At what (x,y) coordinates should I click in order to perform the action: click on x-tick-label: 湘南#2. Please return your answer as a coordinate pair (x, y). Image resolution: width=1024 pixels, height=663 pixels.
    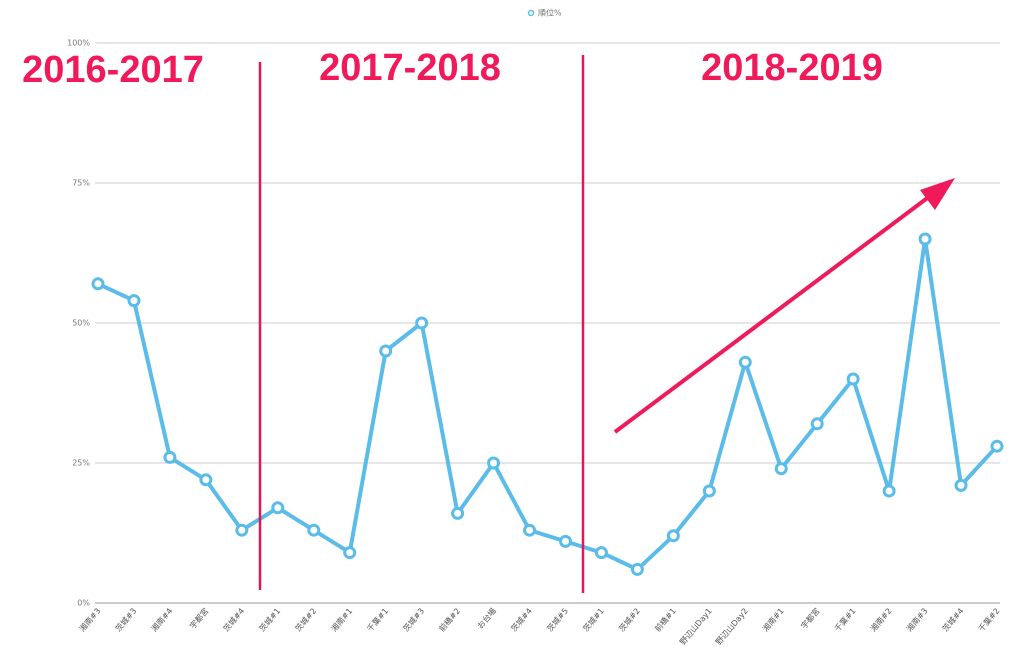
    Looking at the image, I should click on (881, 620).